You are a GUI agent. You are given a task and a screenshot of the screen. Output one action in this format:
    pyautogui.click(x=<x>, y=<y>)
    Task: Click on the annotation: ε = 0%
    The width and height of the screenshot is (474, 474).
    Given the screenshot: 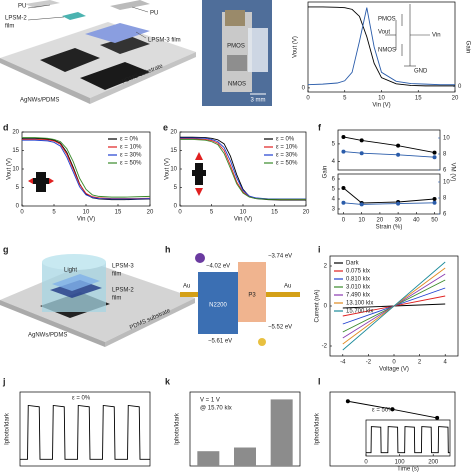 What is the action you would take?
    pyautogui.click(x=81, y=399)
    